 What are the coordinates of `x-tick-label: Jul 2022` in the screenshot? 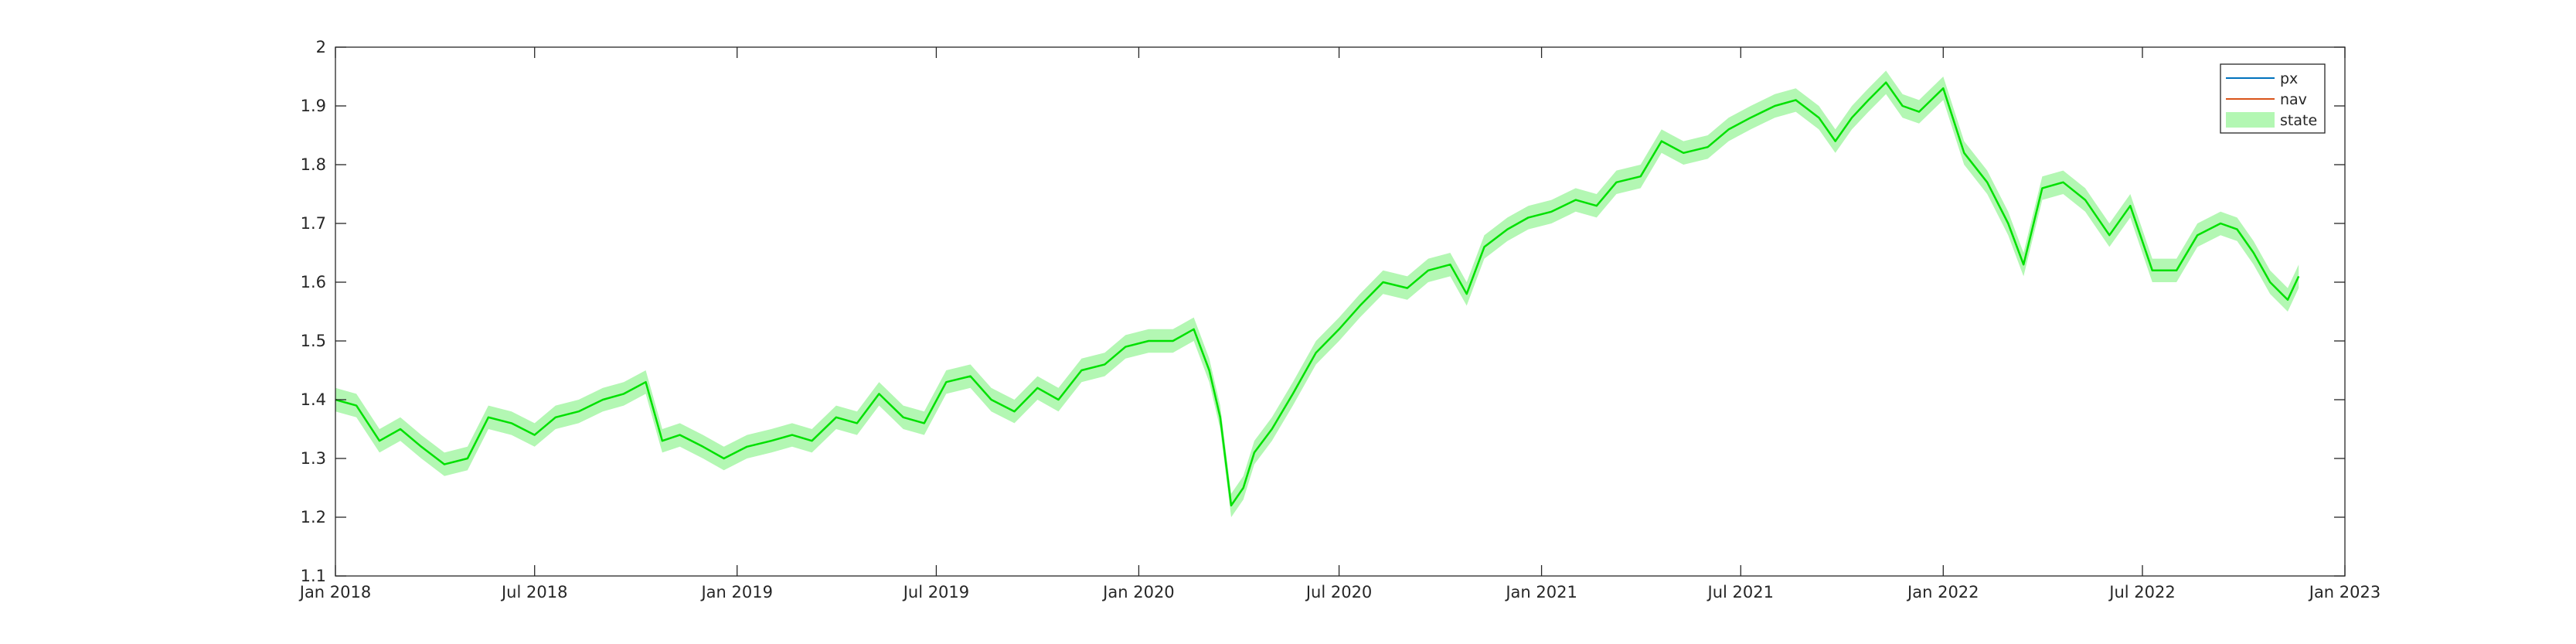 It's located at (2141, 592).